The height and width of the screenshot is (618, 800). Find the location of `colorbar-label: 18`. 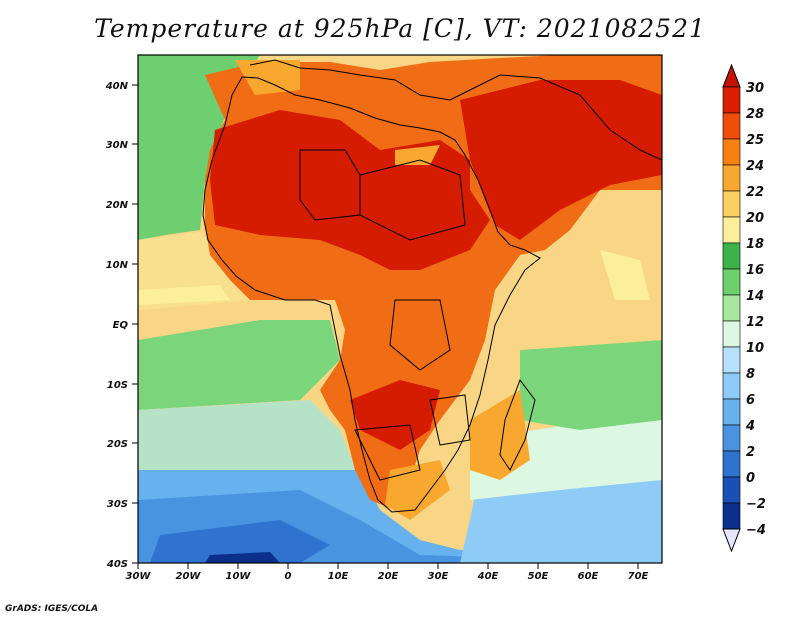

colorbar-label: 18 is located at coordinates (755, 244).